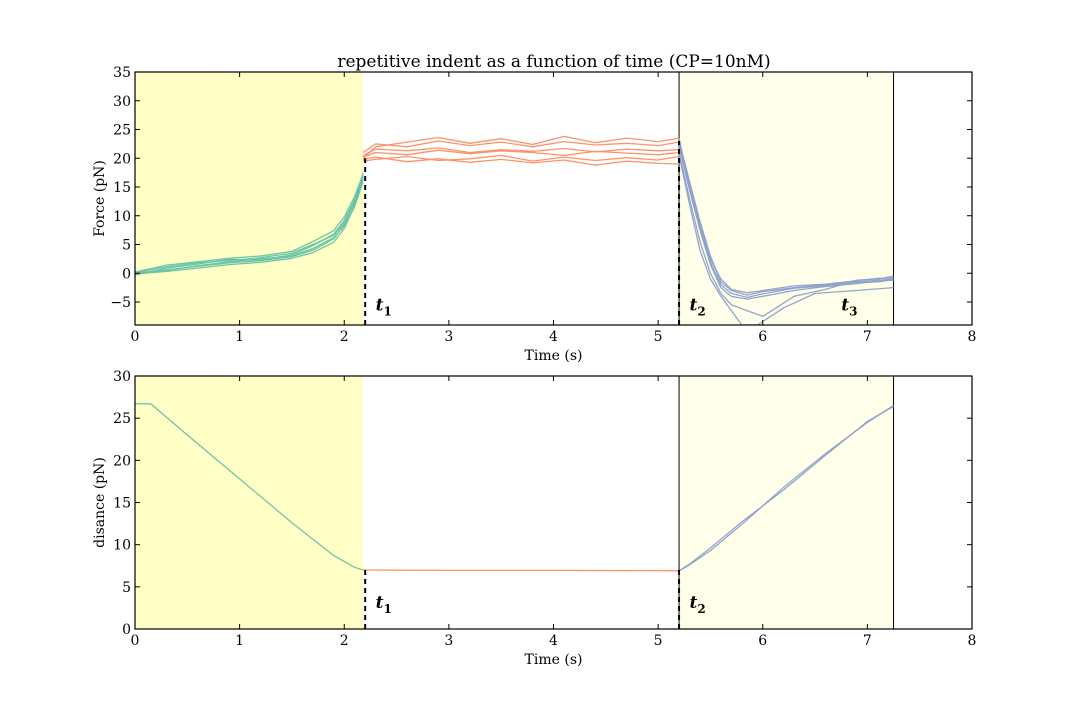  I want to click on y-tick-label: −5, so click(120, 303).